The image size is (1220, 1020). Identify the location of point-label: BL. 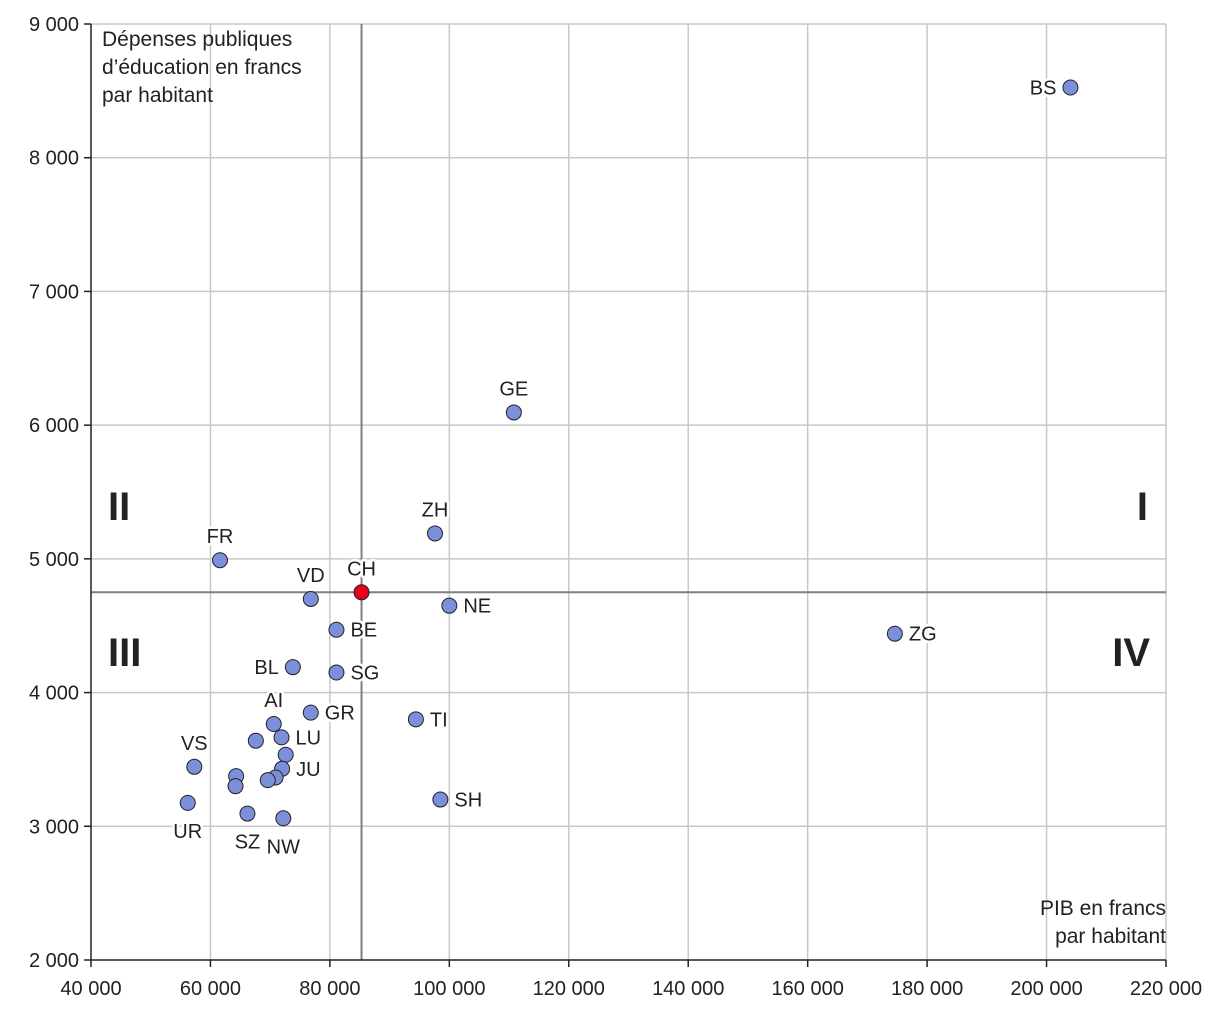
(266, 668).